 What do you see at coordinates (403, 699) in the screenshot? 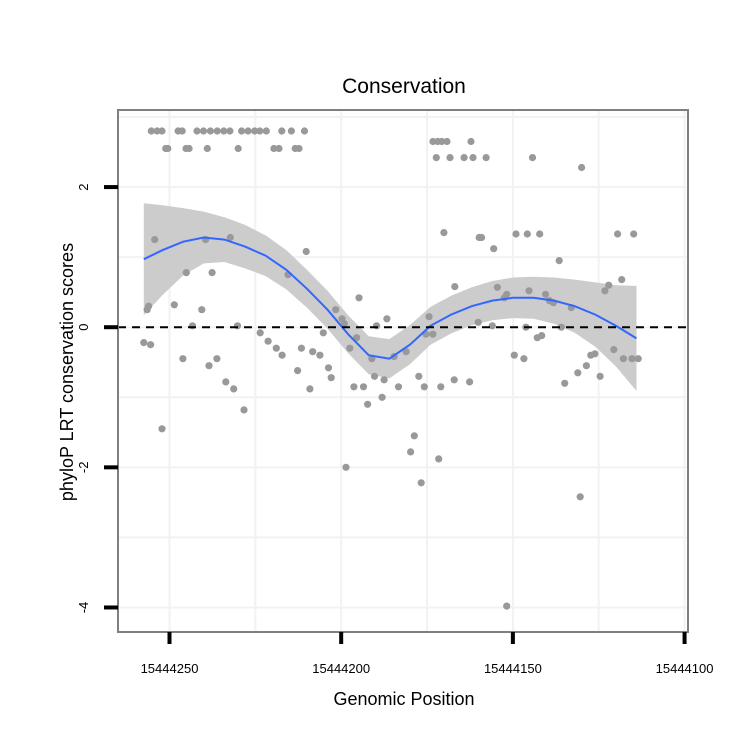
I see `x-axis-title: Genomic Position` at bounding box center [403, 699].